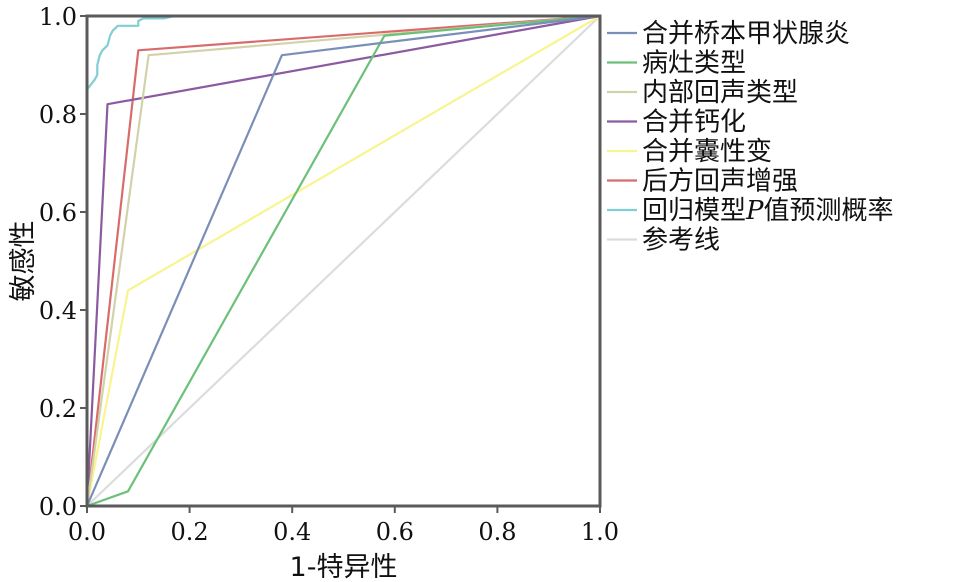 The image size is (954, 582). What do you see at coordinates (497, 532) in the screenshot?
I see `x-tick-label: 0.8` at bounding box center [497, 532].